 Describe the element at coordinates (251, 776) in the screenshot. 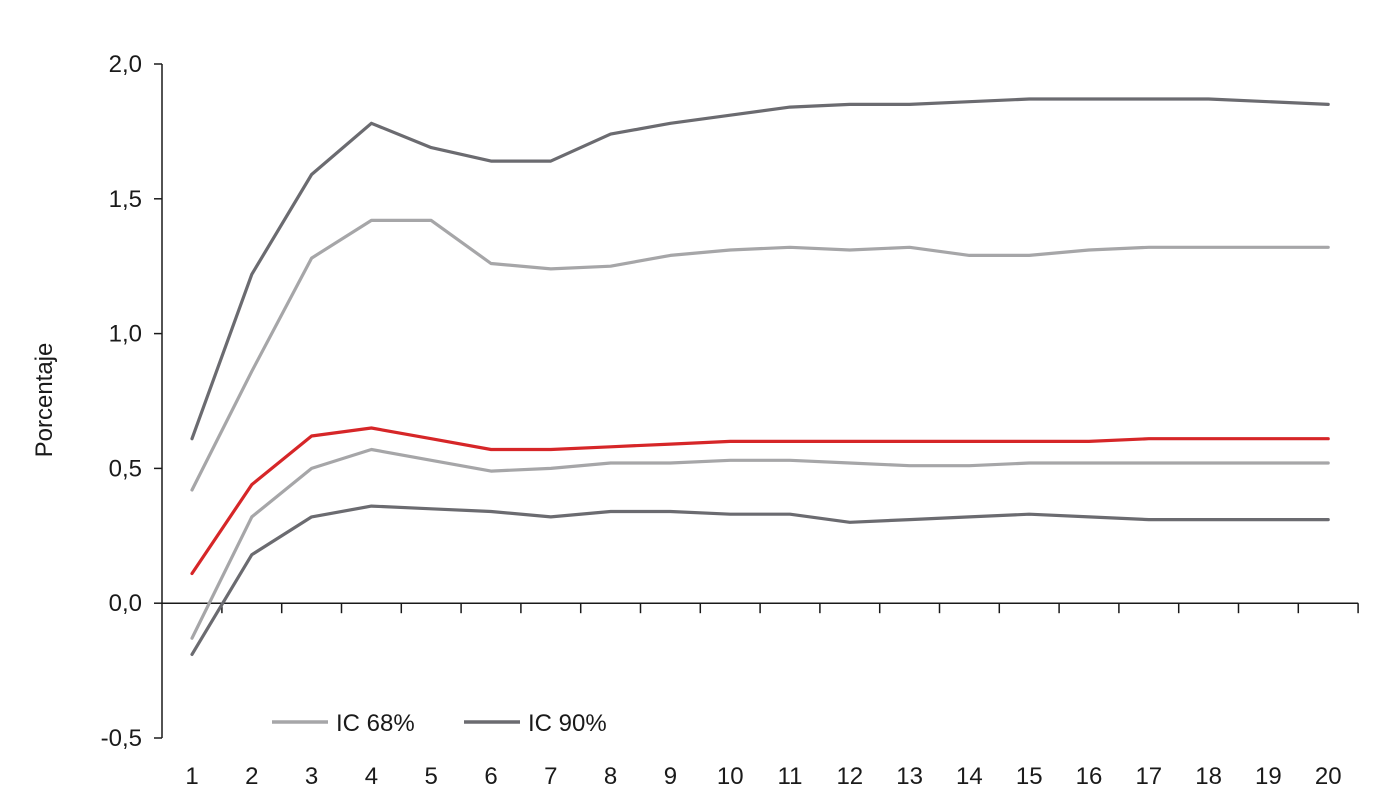

I see `x-tick-label: 2` at that location.